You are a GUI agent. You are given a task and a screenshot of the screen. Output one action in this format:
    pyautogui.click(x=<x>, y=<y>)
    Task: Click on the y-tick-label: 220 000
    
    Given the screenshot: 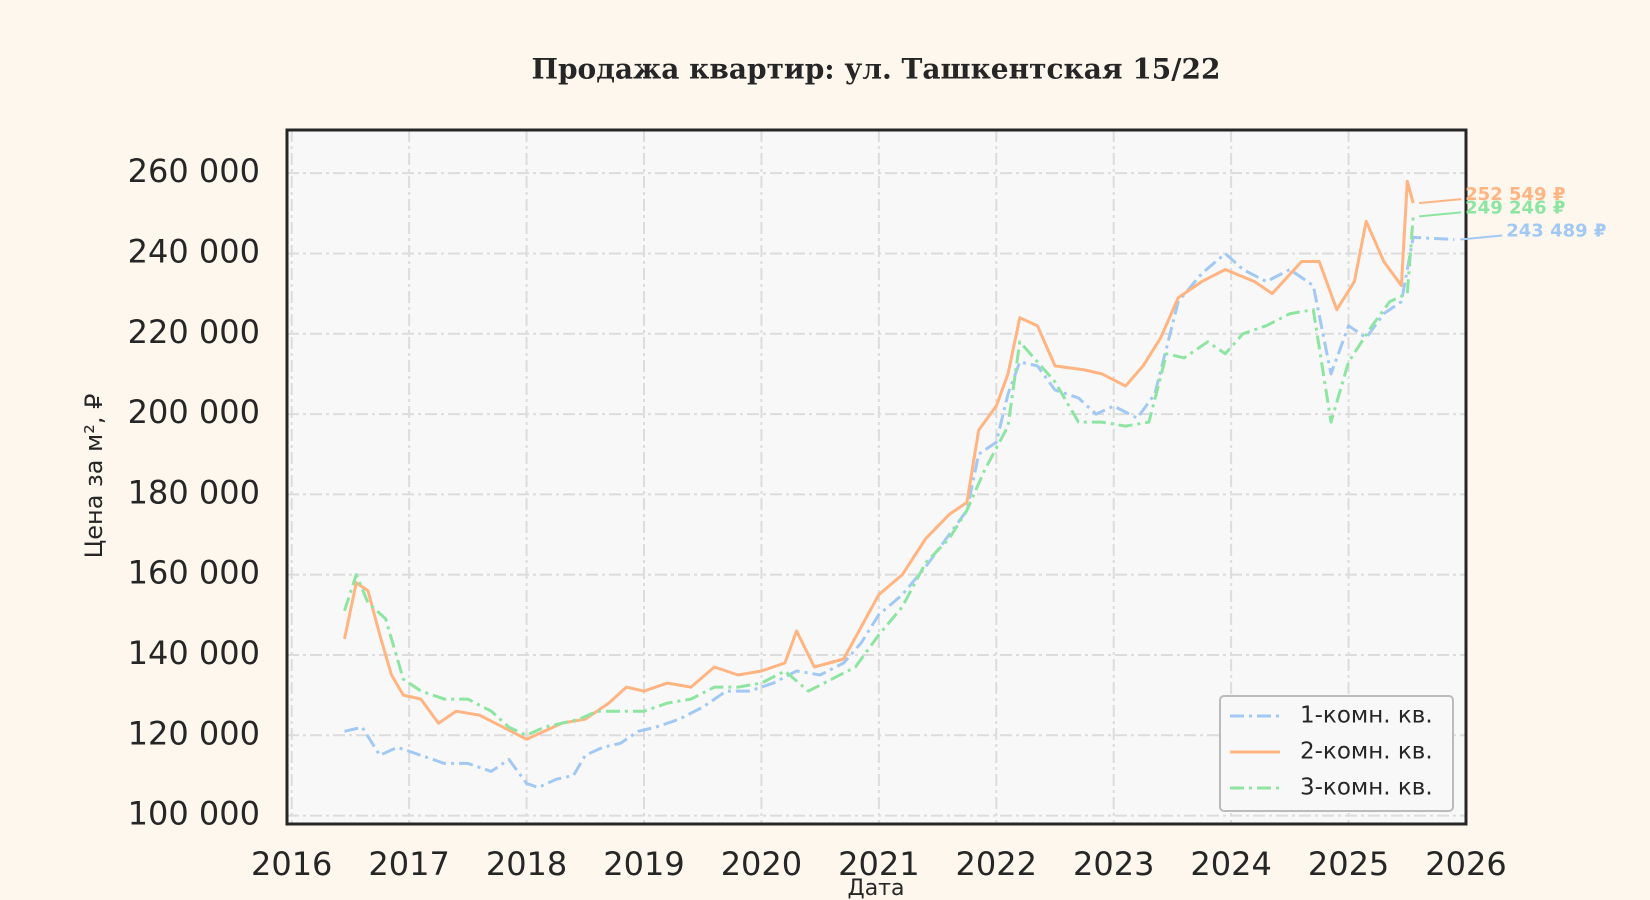 What is the action you would take?
    pyautogui.click(x=194, y=332)
    